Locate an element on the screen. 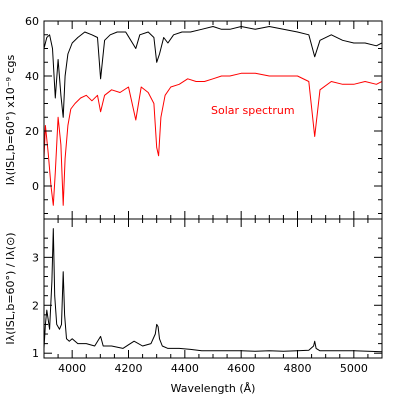  y-tick-label: 20 is located at coordinates (32, 131).